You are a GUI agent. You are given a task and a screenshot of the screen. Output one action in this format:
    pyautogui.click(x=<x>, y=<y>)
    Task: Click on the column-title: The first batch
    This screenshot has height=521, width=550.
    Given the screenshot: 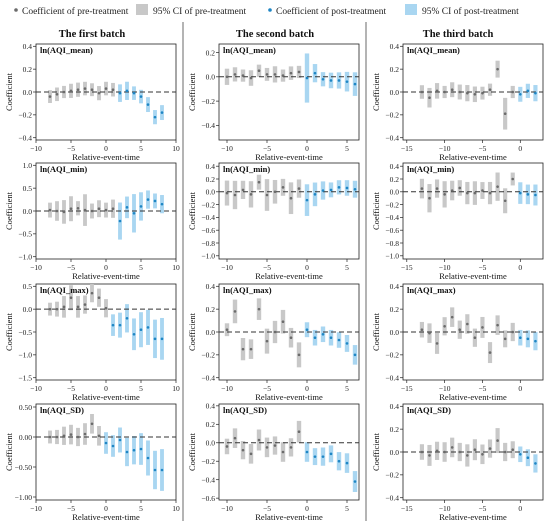 What is the action you would take?
    pyautogui.click(x=92, y=34)
    